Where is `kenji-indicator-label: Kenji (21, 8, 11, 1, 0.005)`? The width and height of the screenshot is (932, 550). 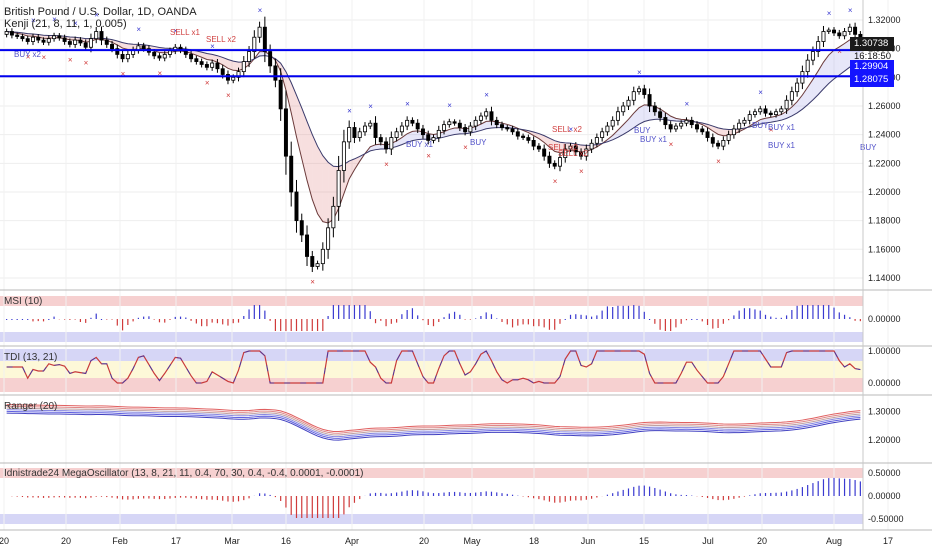 kenji-indicator-label: Kenji (21, 8, 11, 1, 0.005) is located at coordinates (65, 24).